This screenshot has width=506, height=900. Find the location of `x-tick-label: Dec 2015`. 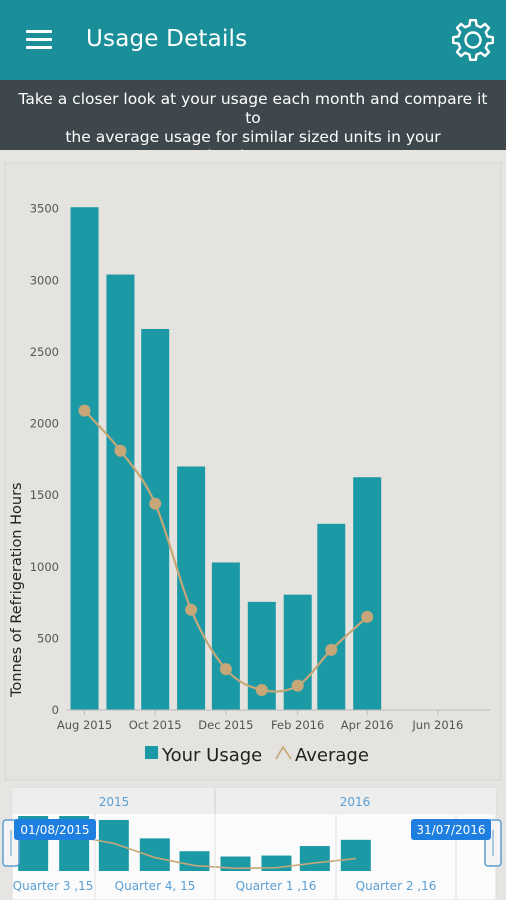

x-tick-label: Dec 2015 is located at coordinates (225, 725).